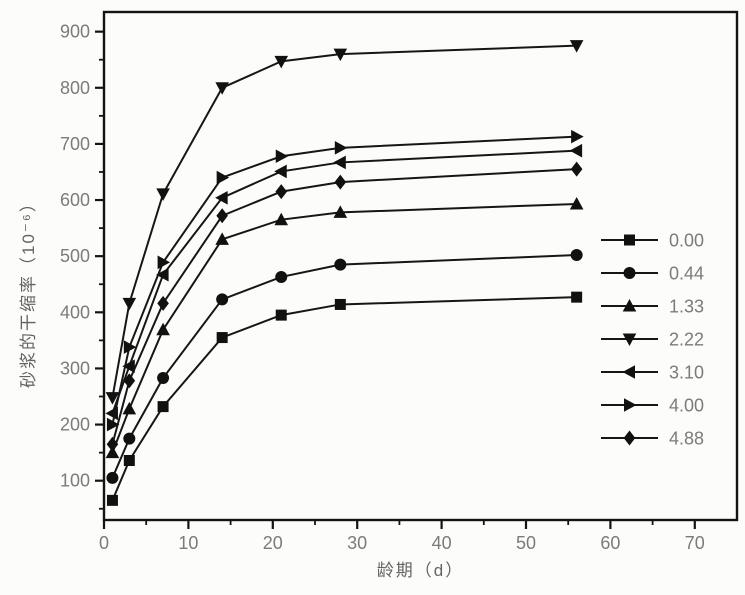 This screenshot has width=745, height=595. What do you see at coordinates (686, 307) in the screenshot?
I see `legend-label: 1.33` at bounding box center [686, 307].